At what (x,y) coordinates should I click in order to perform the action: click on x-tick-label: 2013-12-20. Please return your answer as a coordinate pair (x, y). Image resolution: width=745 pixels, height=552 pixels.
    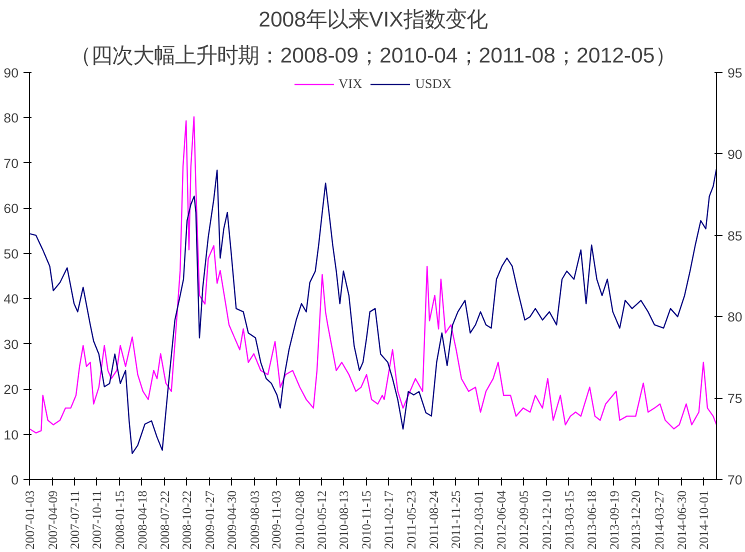
    Looking at the image, I should click on (636, 520).